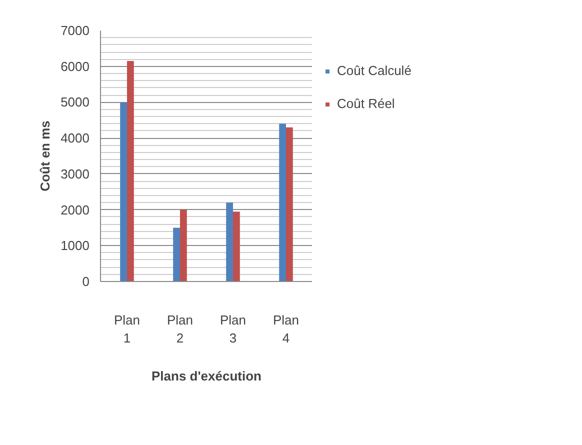 Image resolution: width=582 pixels, height=445 pixels. Describe the element at coordinates (75, 174) in the screenshot. I see `y-tick-label: 3000` at that location.